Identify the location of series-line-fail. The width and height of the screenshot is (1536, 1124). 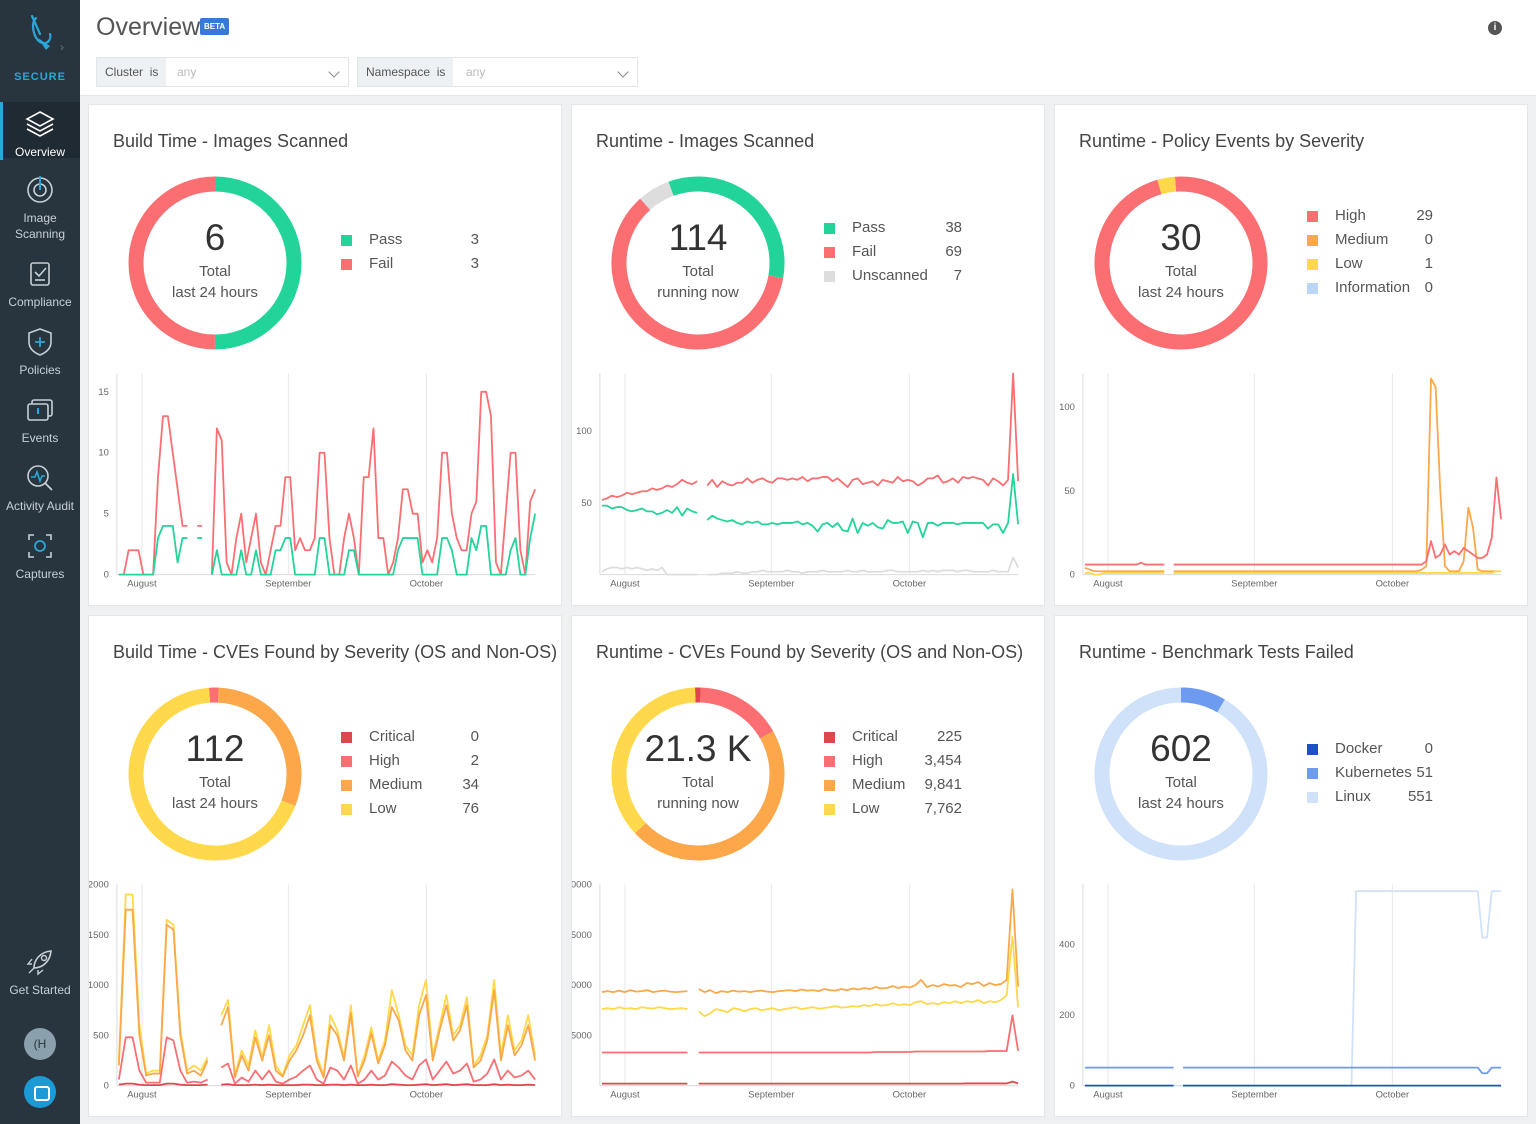
(810, 436).